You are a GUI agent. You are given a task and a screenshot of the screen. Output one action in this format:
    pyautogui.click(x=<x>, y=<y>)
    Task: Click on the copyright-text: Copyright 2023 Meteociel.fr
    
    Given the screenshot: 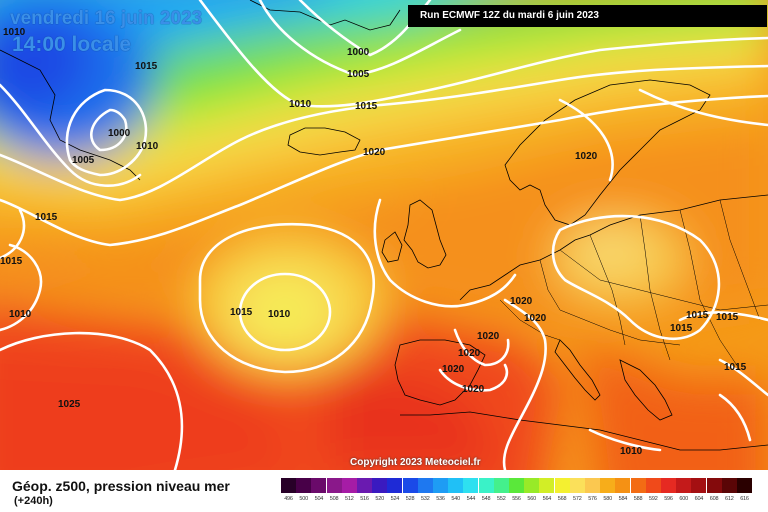 What is the action you would take?
    pyautogui.click(x=415, y=462)
    